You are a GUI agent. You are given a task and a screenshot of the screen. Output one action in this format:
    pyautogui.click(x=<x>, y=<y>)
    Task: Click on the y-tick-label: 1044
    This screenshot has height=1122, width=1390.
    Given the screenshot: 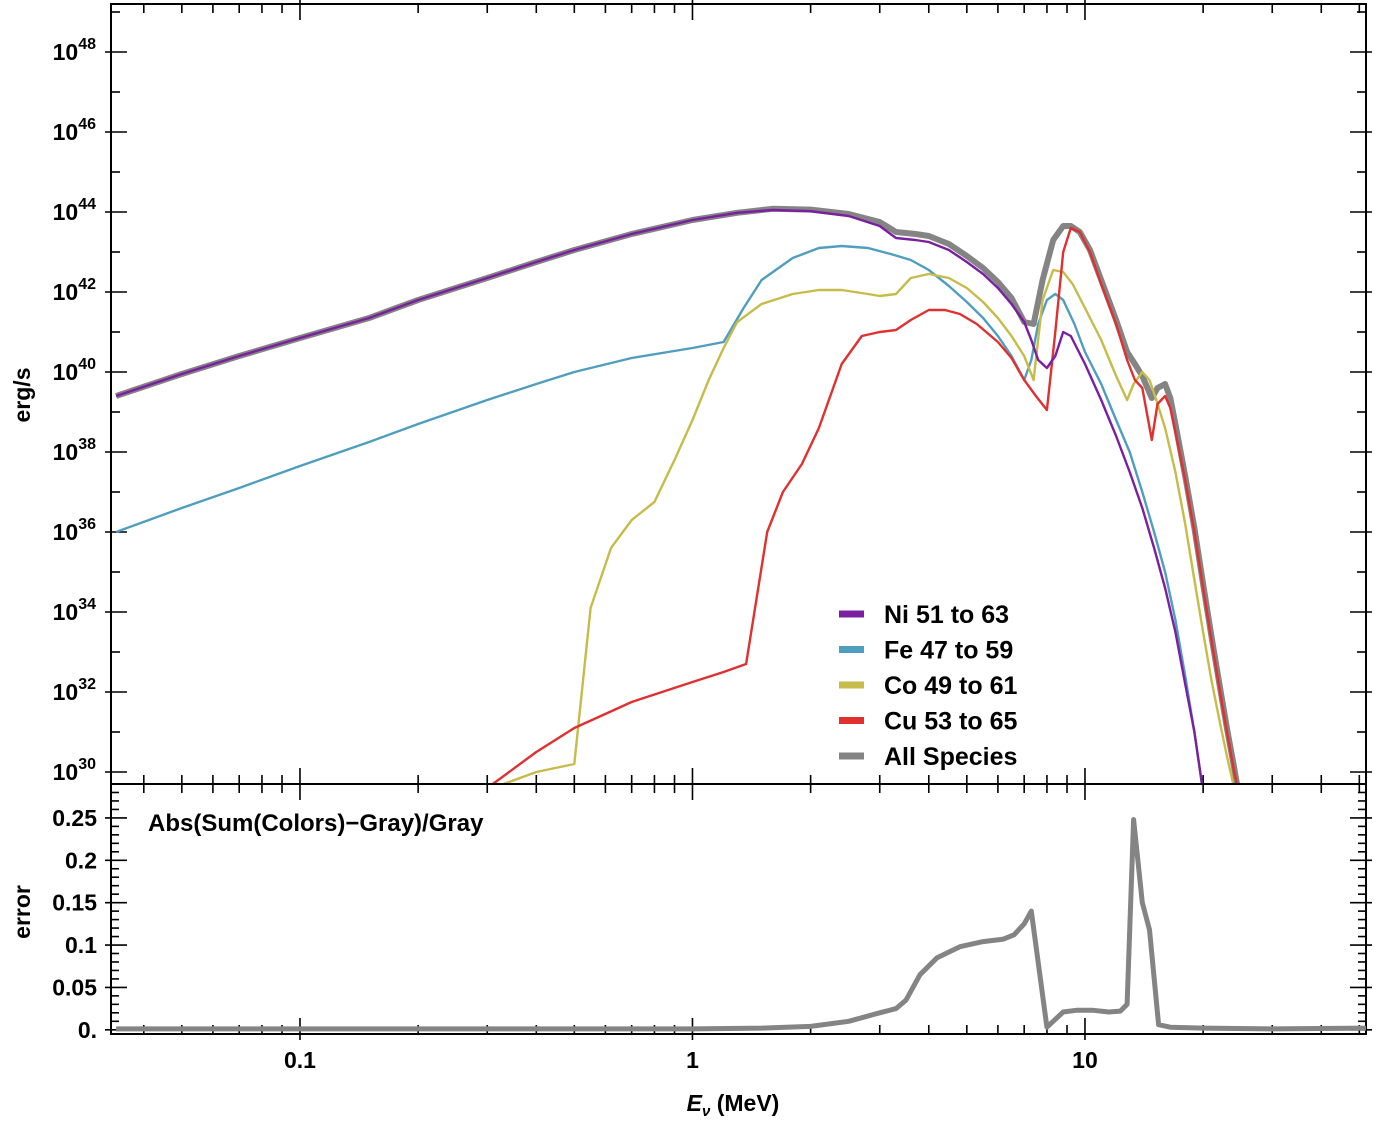 What is the action you would take?
    pyautogui.click(x=74, y=210)
    